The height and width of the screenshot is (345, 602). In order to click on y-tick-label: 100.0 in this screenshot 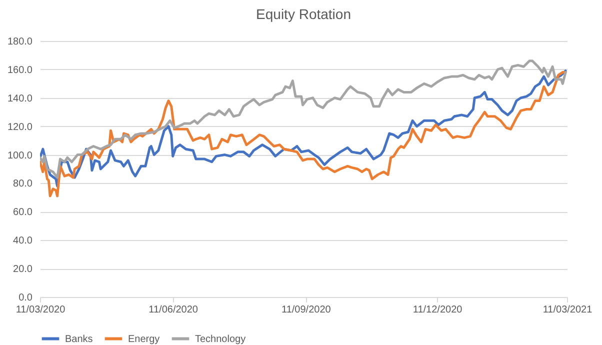, I will do `click(20, 156)`.